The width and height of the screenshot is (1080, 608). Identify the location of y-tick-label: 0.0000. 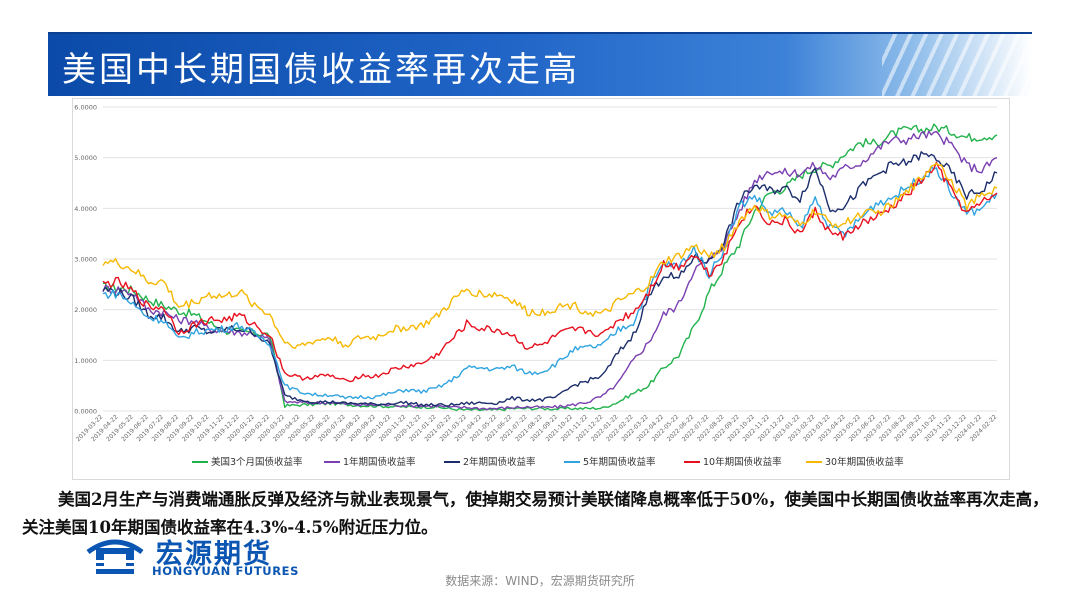
(85, 412).